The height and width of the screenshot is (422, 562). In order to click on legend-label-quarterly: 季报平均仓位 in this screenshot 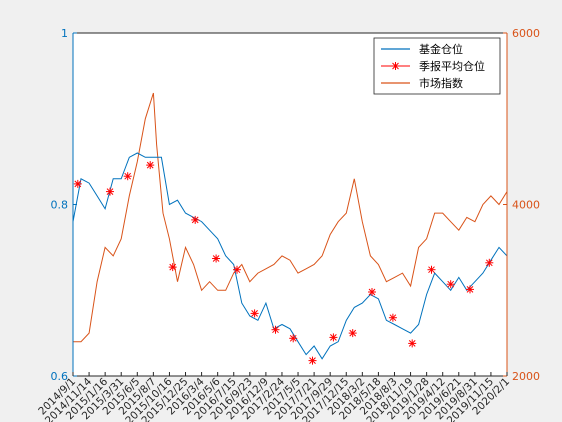, I will do `click(452, 66)`.